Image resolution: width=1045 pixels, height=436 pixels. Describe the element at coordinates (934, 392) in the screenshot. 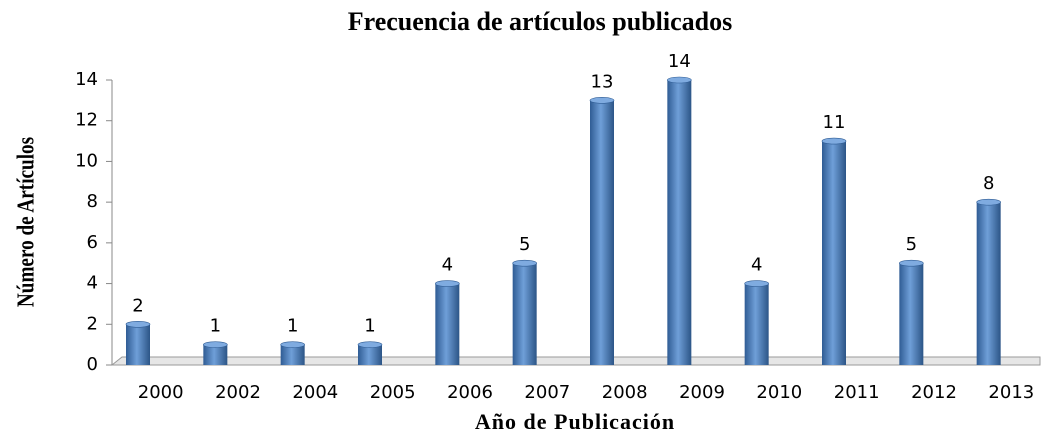

I see `x-tick-label: 2012` at that location.